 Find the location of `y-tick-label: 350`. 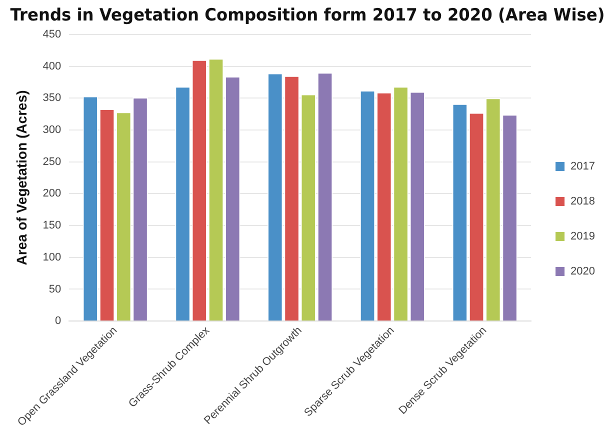

y-tick-label: 350 is located at coordinates (52, 98).